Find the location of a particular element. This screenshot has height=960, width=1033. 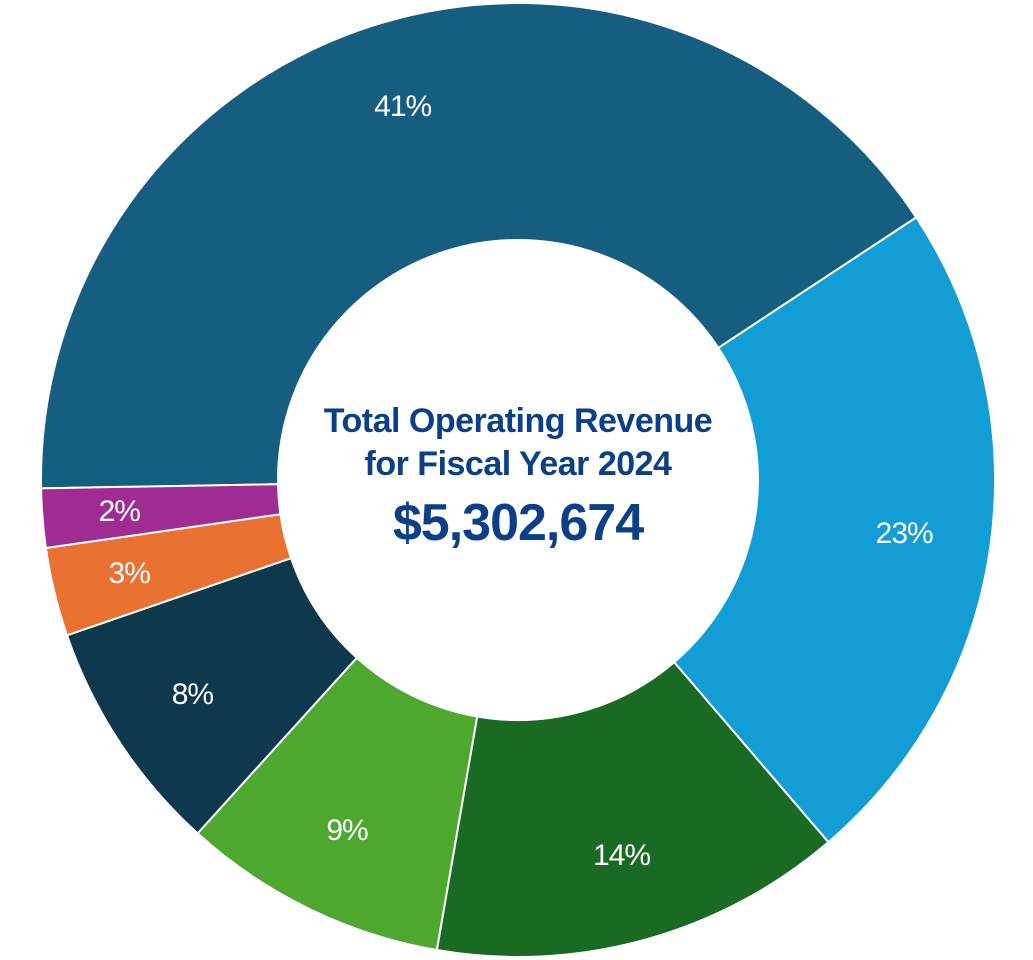

slice-percent-label: 8% is located at coordinates (192, 694).